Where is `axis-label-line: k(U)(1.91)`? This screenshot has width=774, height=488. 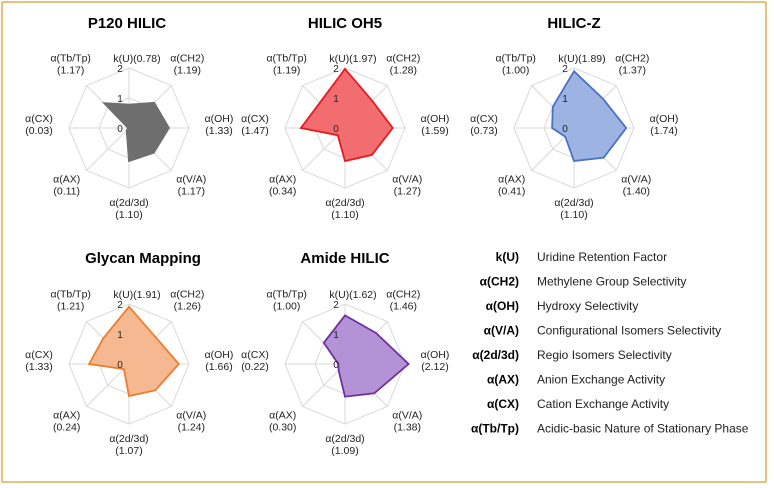
axis-label-line: k(U)(1.91) is located at coordinates (136, 295).